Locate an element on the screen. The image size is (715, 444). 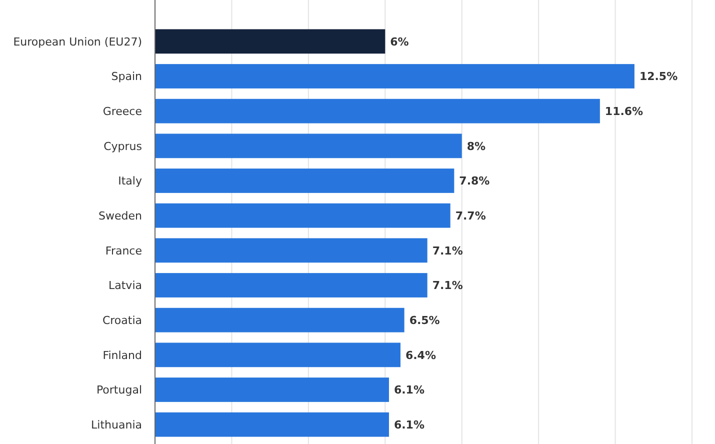
y-tick-label: Croatia is located at coordinates (122, 320).